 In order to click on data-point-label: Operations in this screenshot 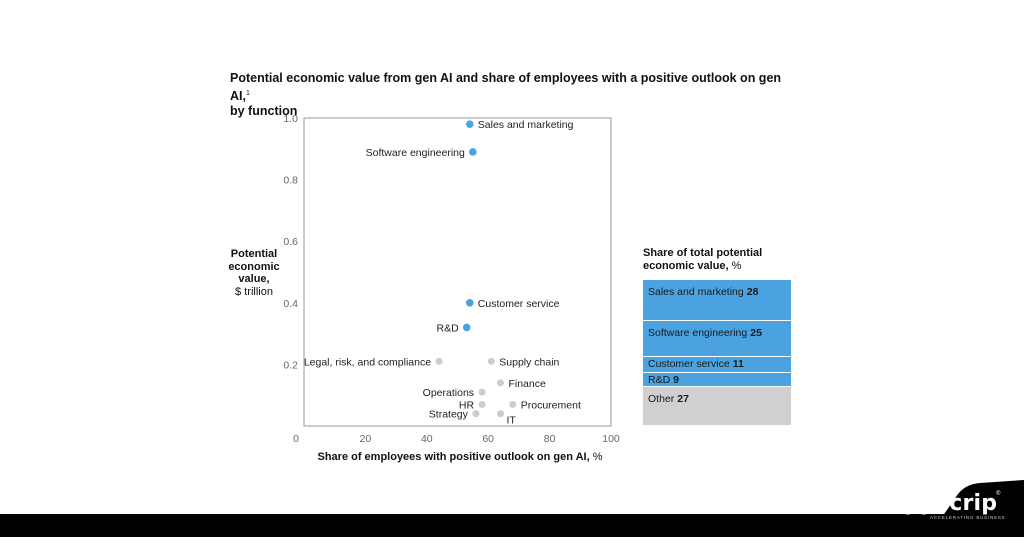, I will do `click(448, 393)`.